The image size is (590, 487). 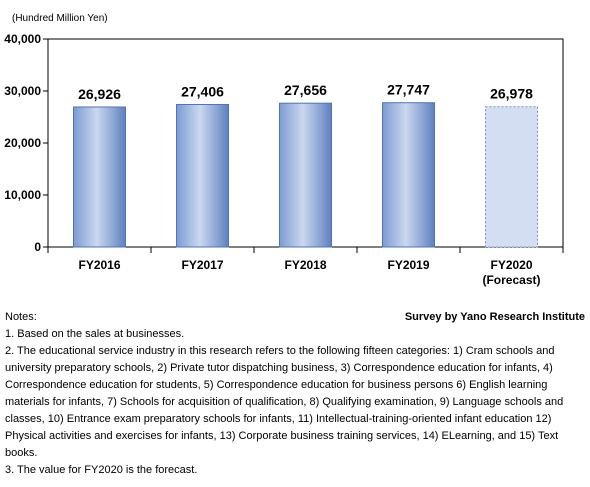 What do you see at coordinates (22, 143) in the screenshot?
I see `y-tick-label: 20,000` at bounding box center [22, 143].